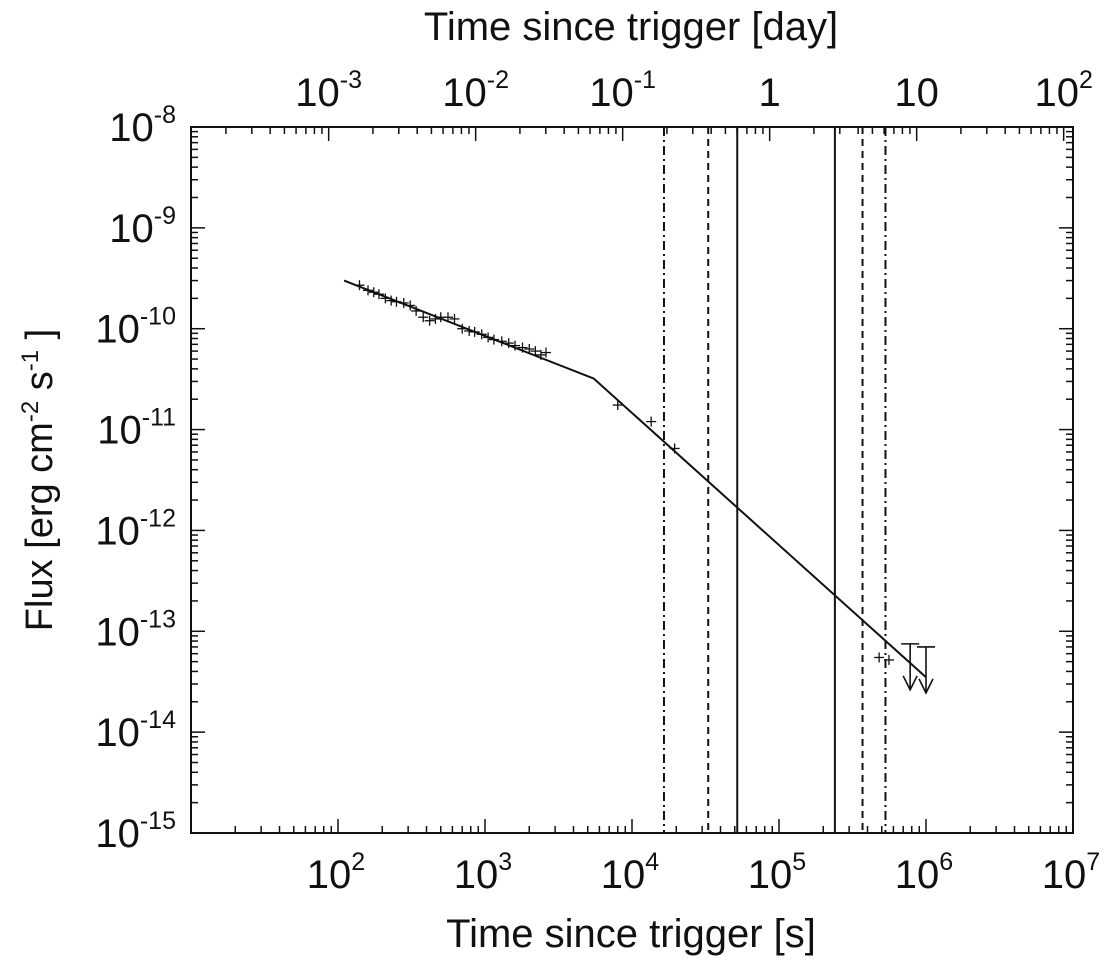  Describe the element at coordinates (30, 360) in the screenshot. I see `y-axis-title-sup2: -1` at that location.